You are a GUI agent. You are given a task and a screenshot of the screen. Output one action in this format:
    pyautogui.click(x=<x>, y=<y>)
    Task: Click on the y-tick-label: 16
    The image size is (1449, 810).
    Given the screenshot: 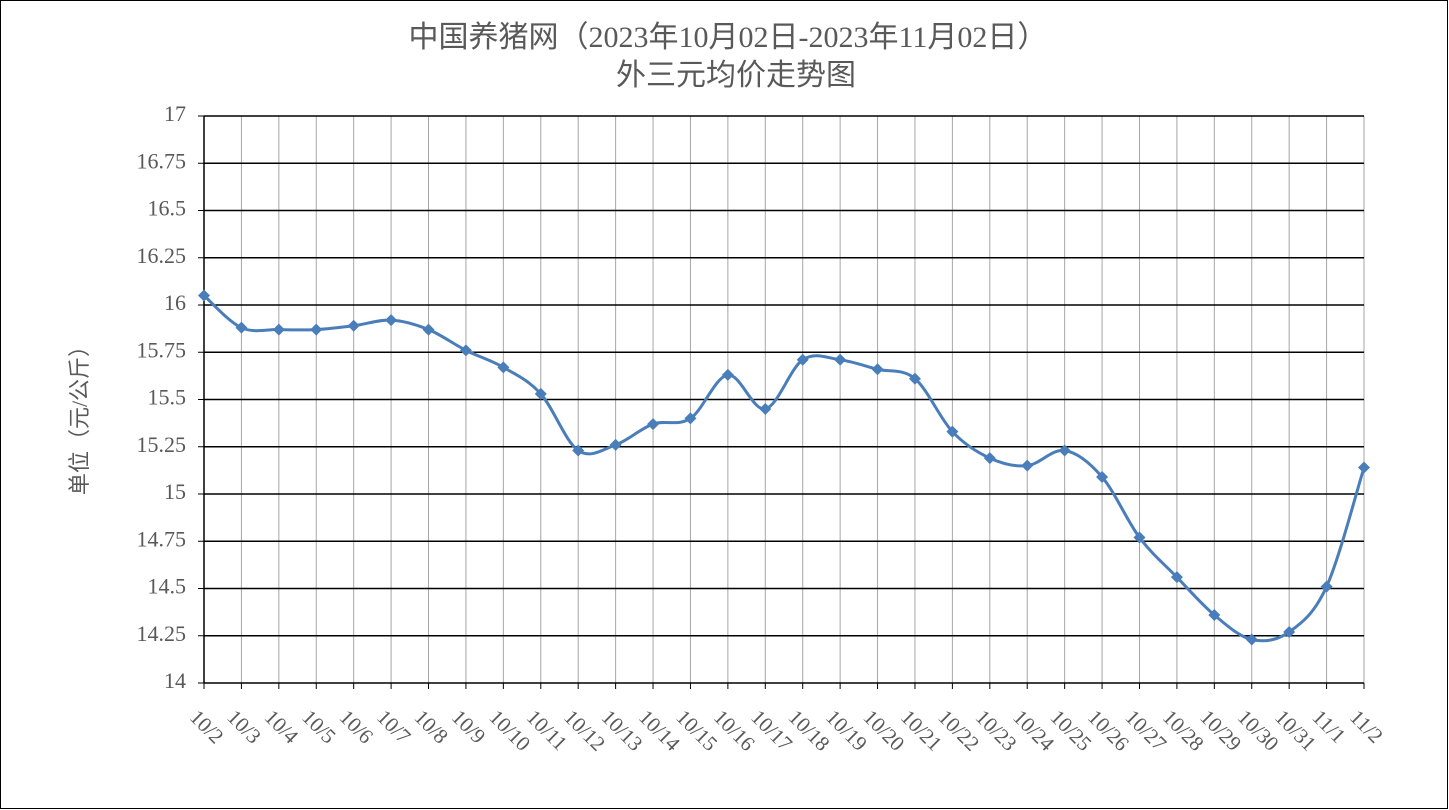 What is the action you would take?
    pyautogui.click(x=175, y=302)
    